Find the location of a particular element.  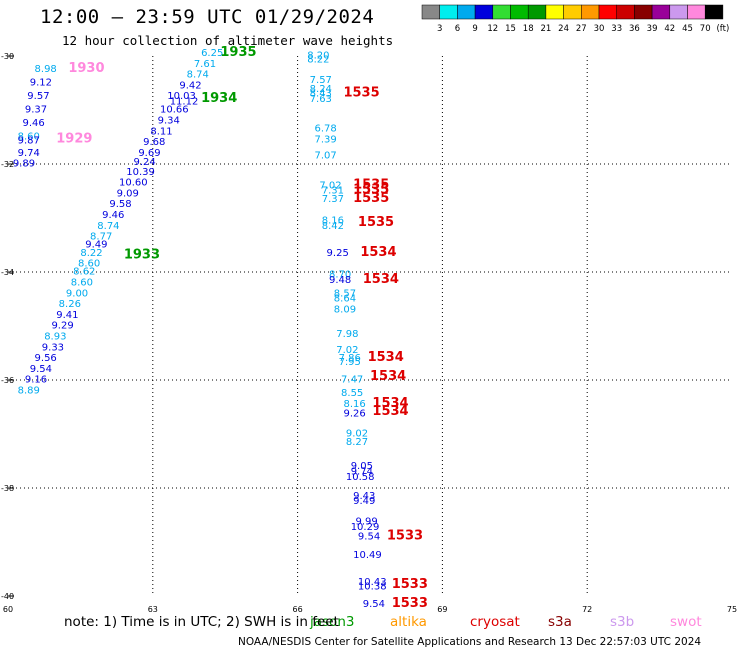

lon-tick-label: 72 is located at coordinates (587, 609).